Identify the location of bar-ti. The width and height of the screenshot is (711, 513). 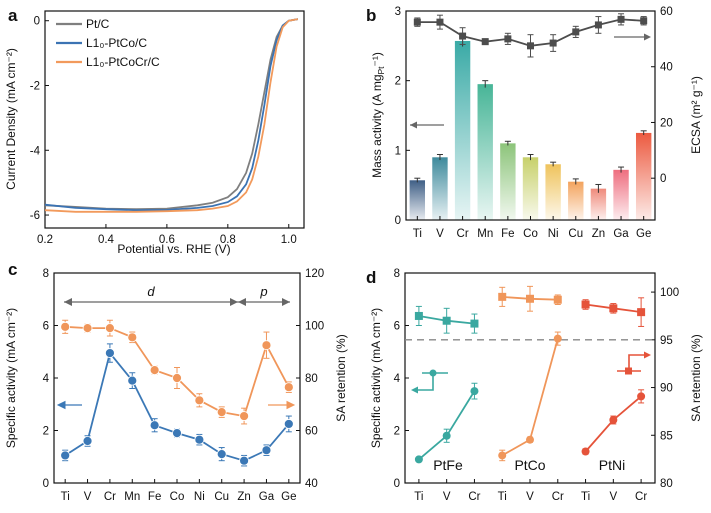
(417, 200).